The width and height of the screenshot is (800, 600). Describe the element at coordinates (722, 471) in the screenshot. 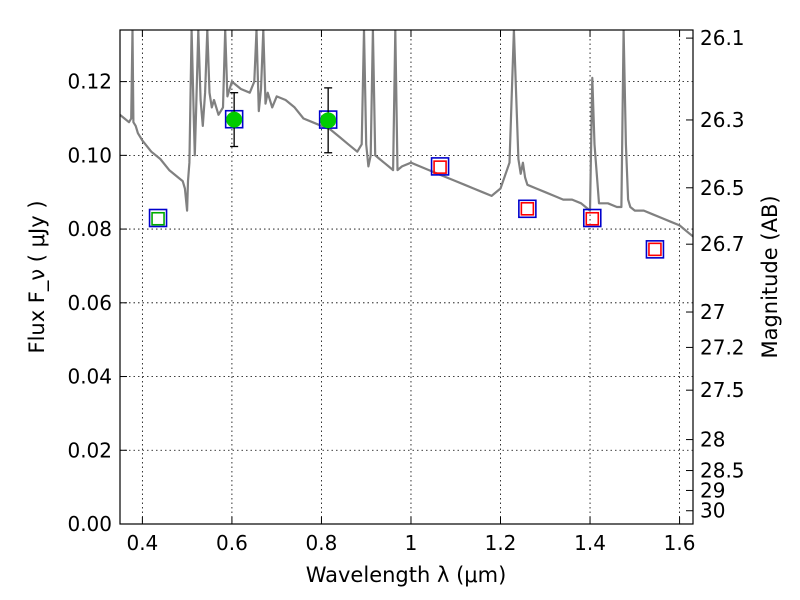

I see `y2-tick-label: 28.5` at that location.